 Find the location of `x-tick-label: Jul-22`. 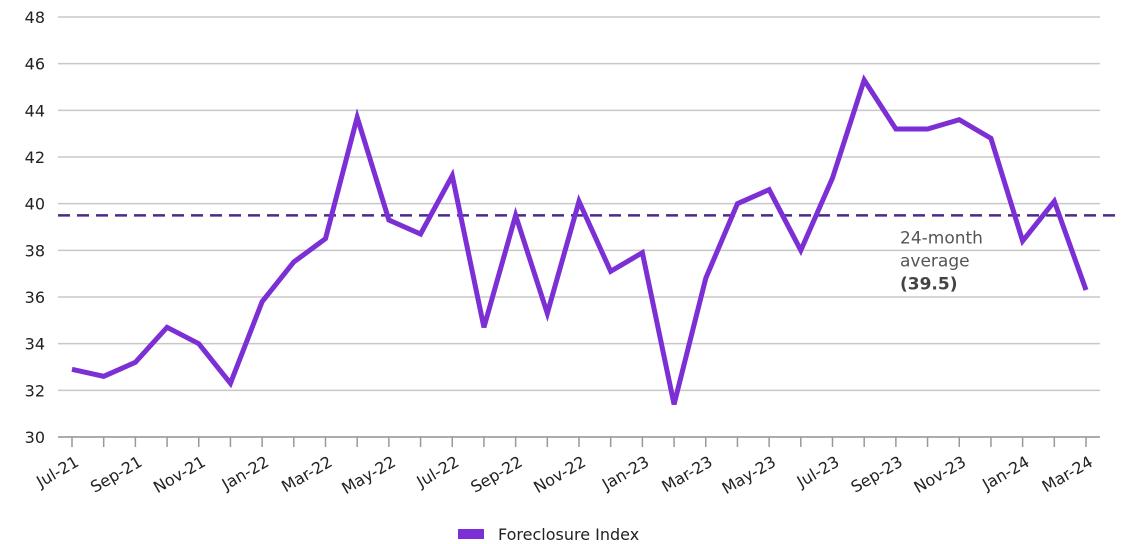

x-tick-label: Jul-22 is located at coordinates (438, 472).